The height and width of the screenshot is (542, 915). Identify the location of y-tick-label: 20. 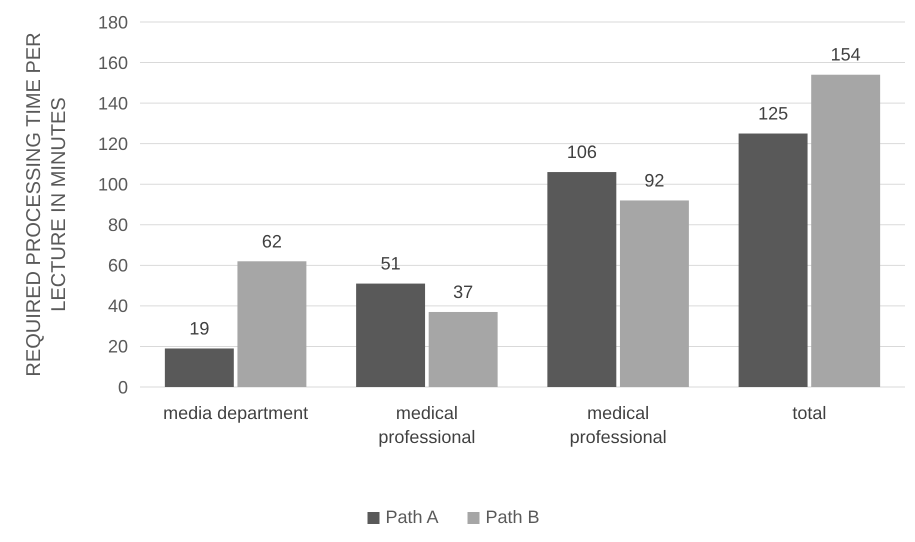
(118, 346).